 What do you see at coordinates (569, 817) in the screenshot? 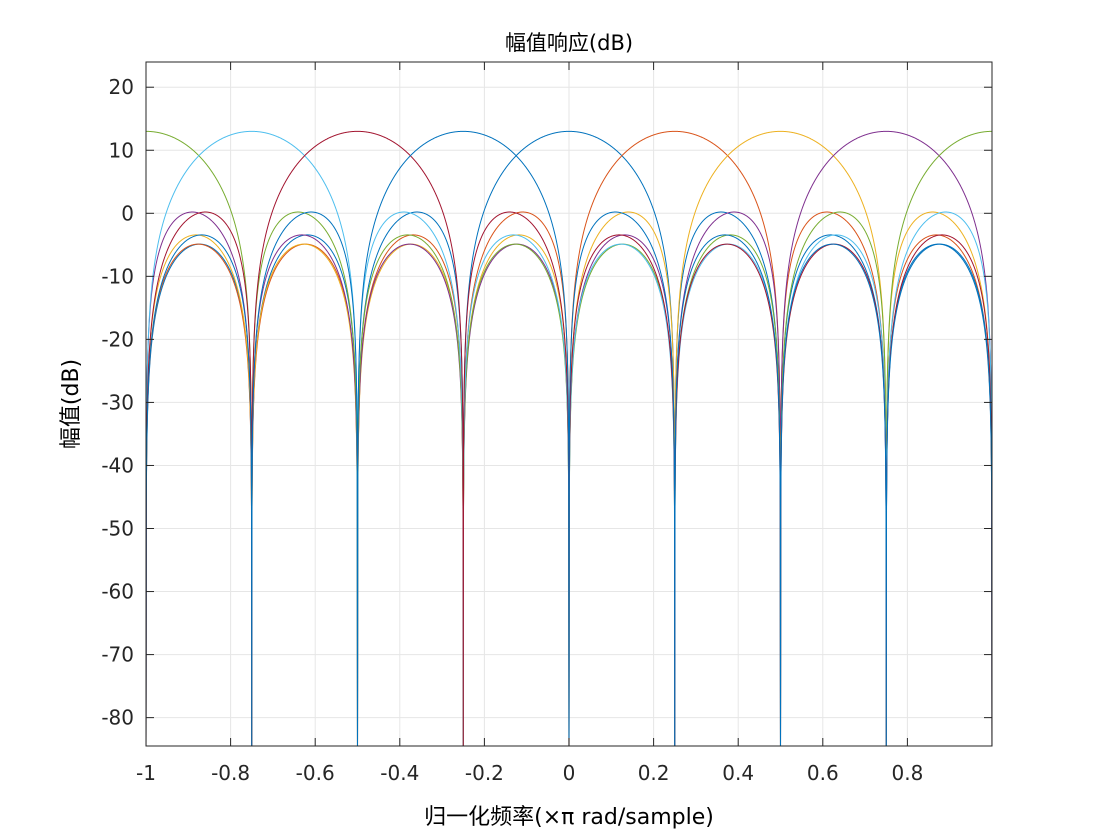
I see `x-axis-label: 归一化频率(×π rad/sample)` at bounding box center [569, 817].